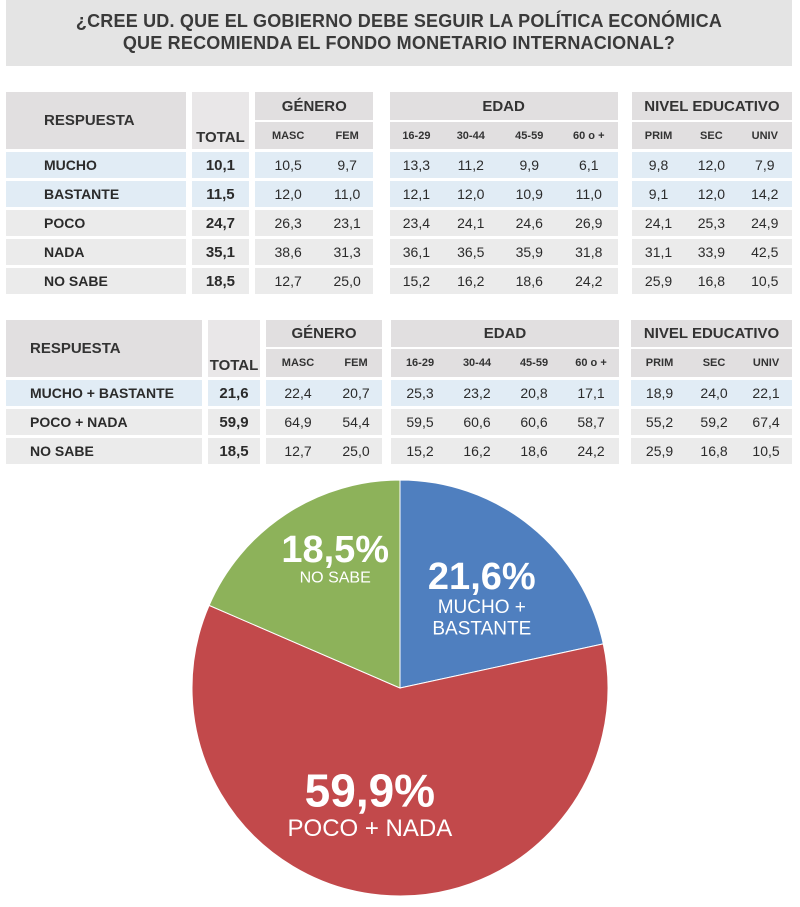  What do you see at coordinates (96, 252) in the screenshot?
I see `row-label: NADA` at bounding box center [96, 252].